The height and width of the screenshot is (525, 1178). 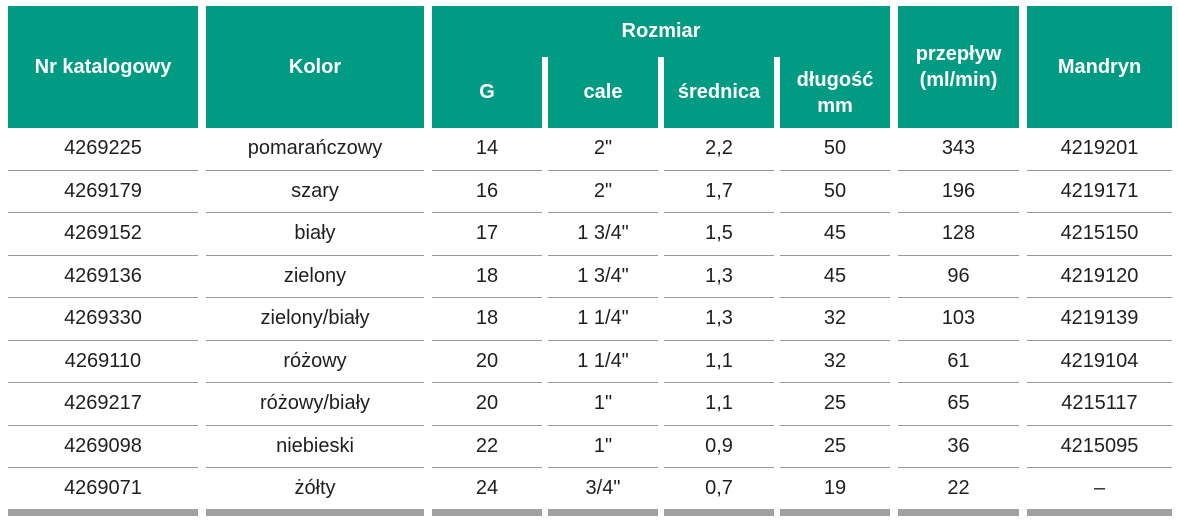 What do you see at coordinates (487, 192) in the screenshot?
I see `cell-g: 16` at bounding box center [487, 192].